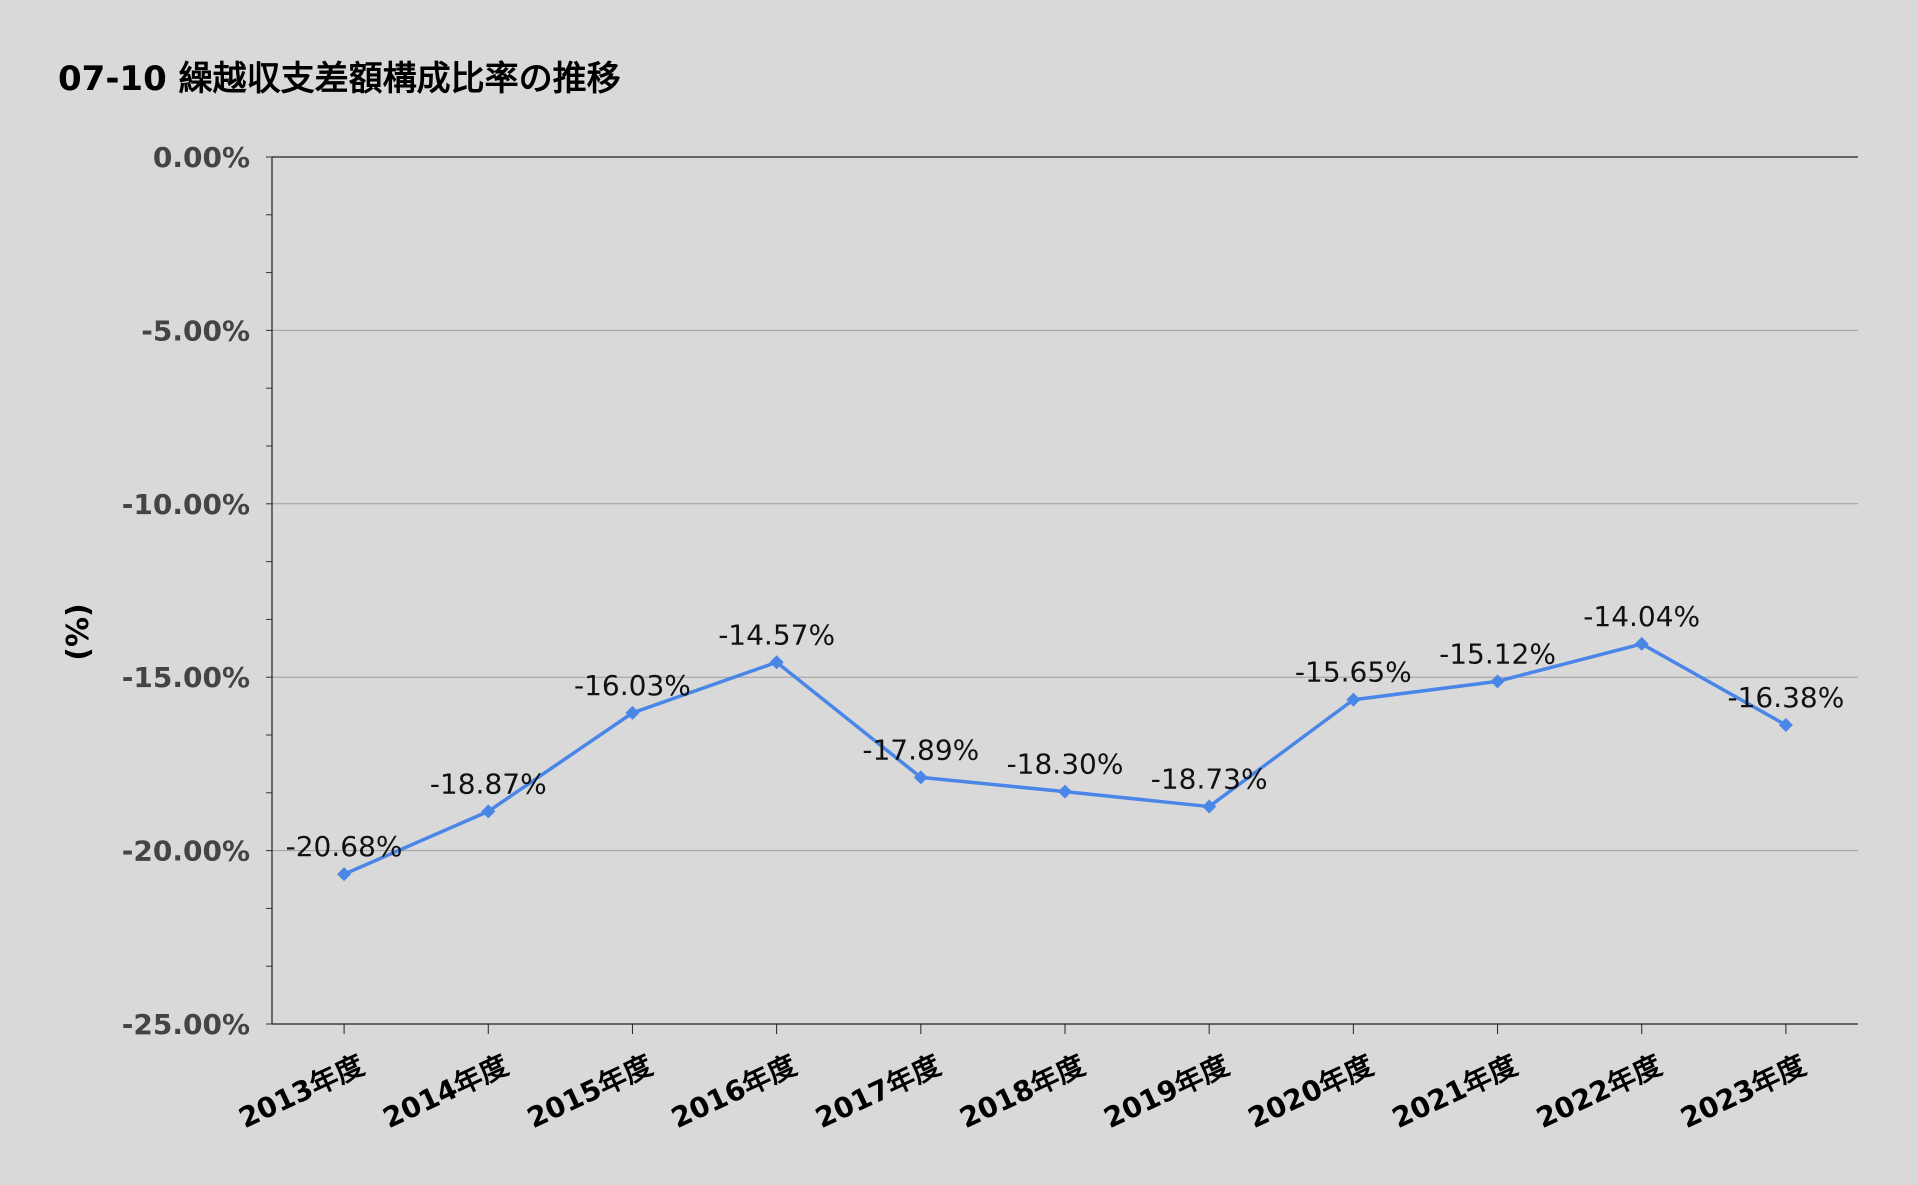 This screenshot has width=1918, height=1185. I want to click on data-label: -20.68%, so click(344, 846).